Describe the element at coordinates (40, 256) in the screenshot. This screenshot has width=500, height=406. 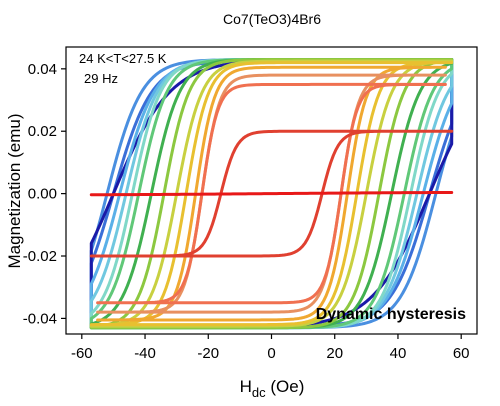
I see `y-tick-label-1: -0.02` at that location.